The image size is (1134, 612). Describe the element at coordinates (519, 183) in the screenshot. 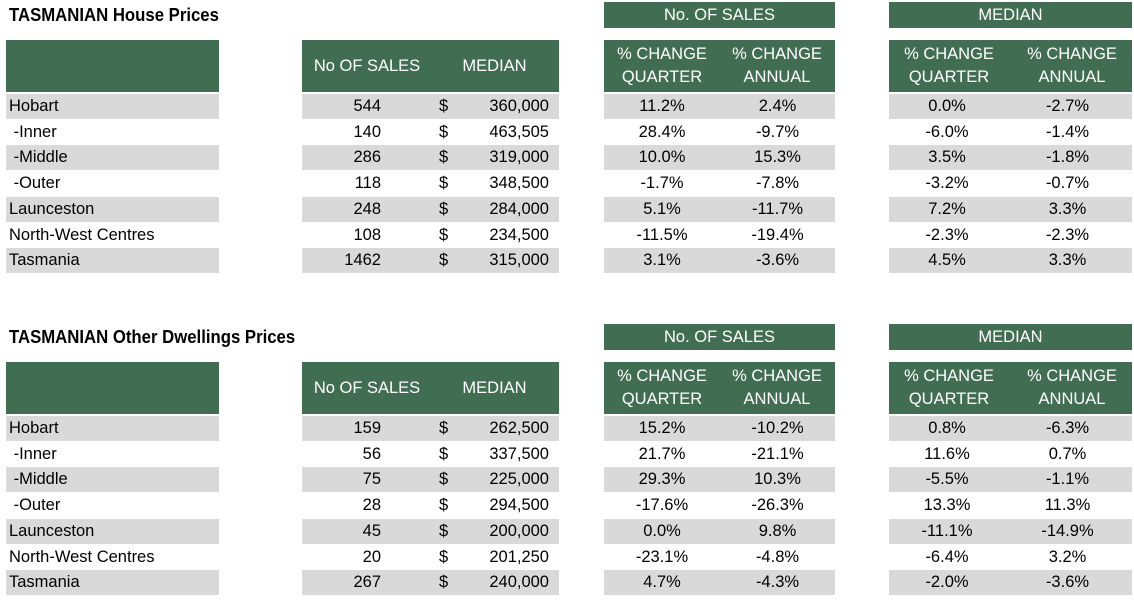

I see `median-price: 348,500` at that location.